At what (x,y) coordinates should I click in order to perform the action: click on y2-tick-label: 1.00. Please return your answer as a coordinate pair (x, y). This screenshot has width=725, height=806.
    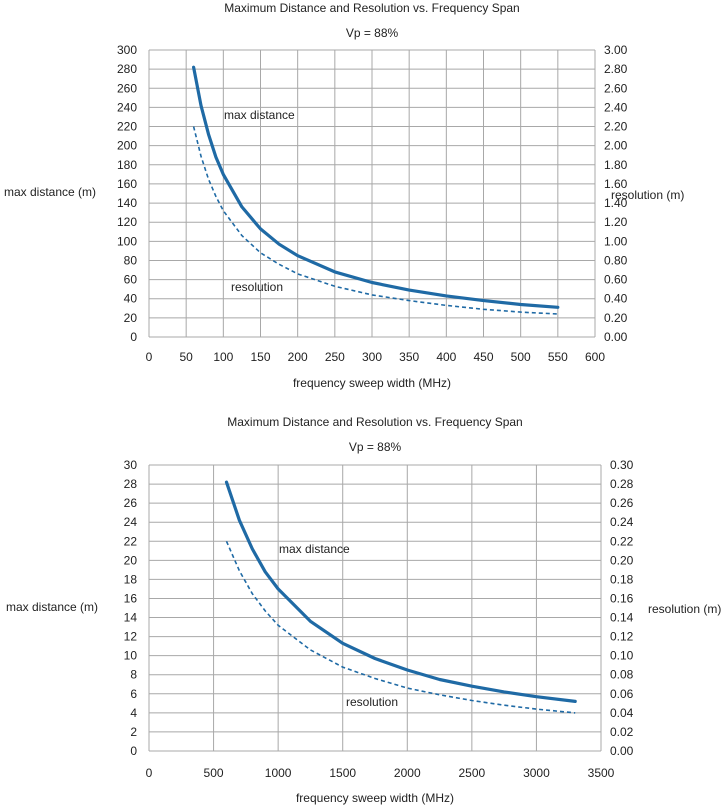
    Looking at the image, I should click on (616, 241).